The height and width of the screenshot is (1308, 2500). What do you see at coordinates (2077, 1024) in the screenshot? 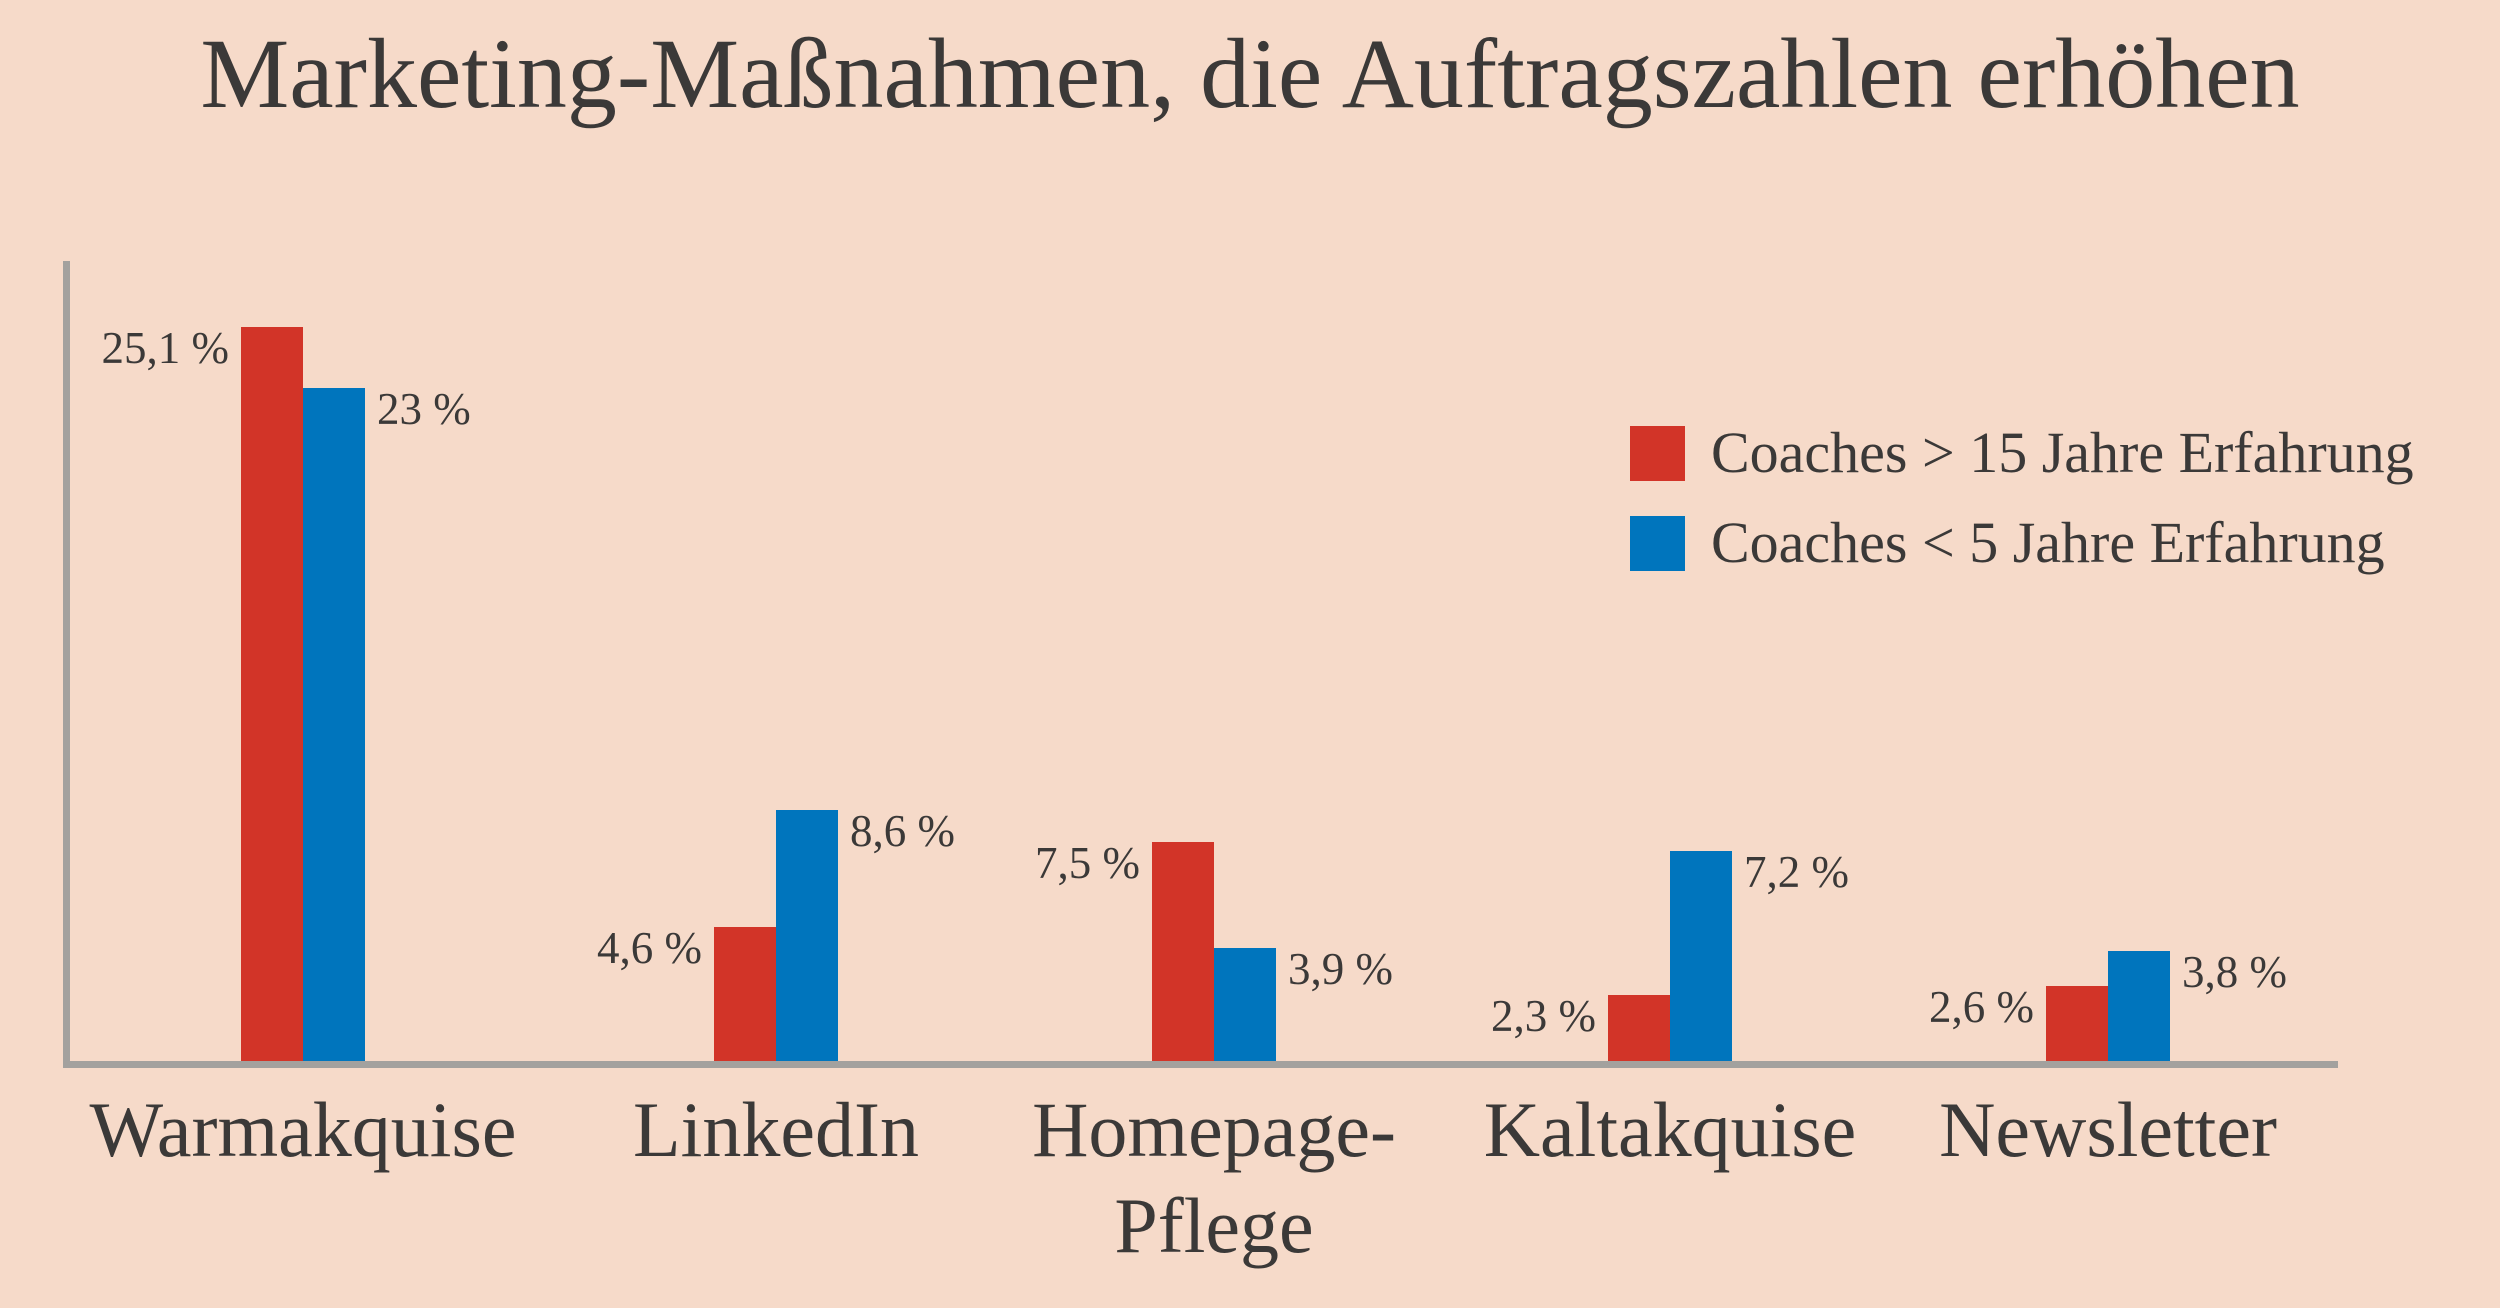
I see `bar-gt15-newsletter` at bounding box center [2077, 1024].